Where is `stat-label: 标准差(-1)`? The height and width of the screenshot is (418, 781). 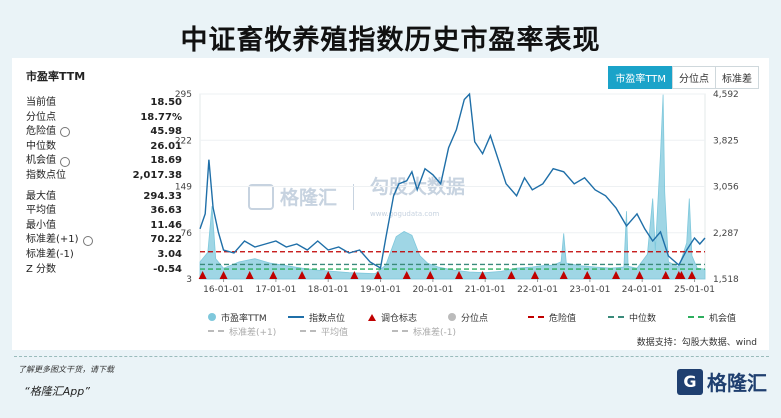
stat-label: 标准差(-1) is located at coordinates (50, 254).